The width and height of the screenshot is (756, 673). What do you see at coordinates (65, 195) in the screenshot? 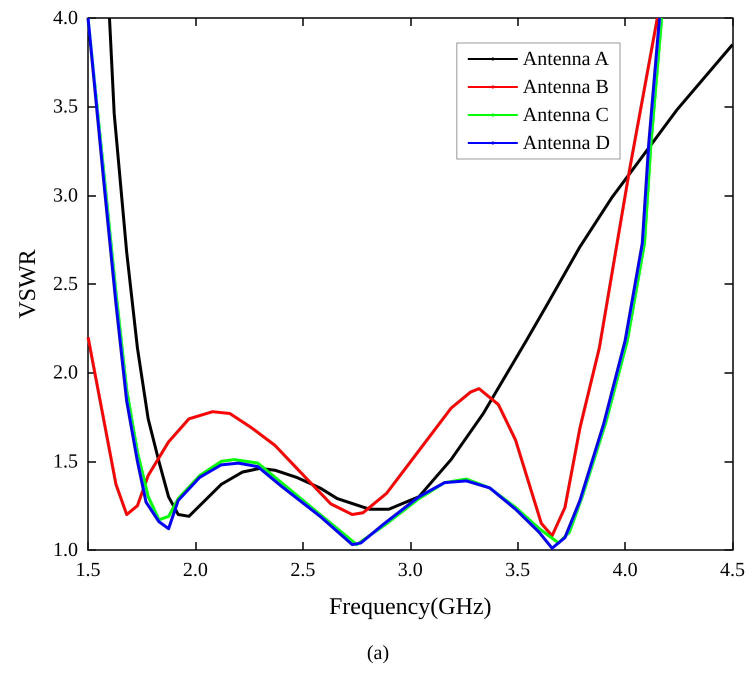
I see `y-tick-label: 3.0` at bounding box center [65, 195].